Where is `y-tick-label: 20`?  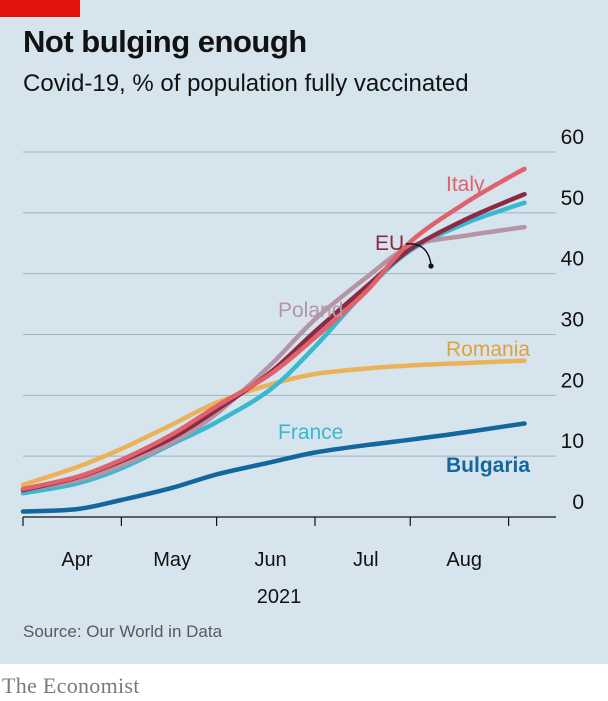
y-tick-label: 20 is located at coordinates (572, 380).